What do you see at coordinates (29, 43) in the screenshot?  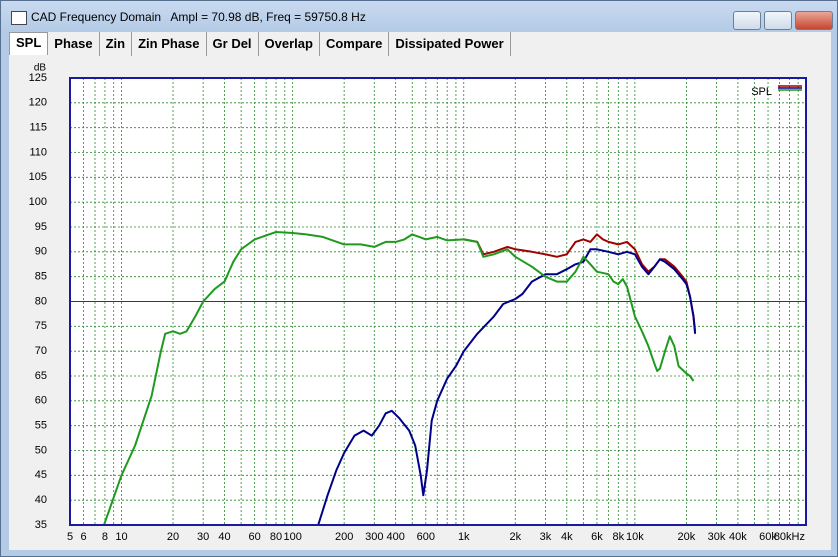 I see `tab: SPL` at bounding box center [29, 43].